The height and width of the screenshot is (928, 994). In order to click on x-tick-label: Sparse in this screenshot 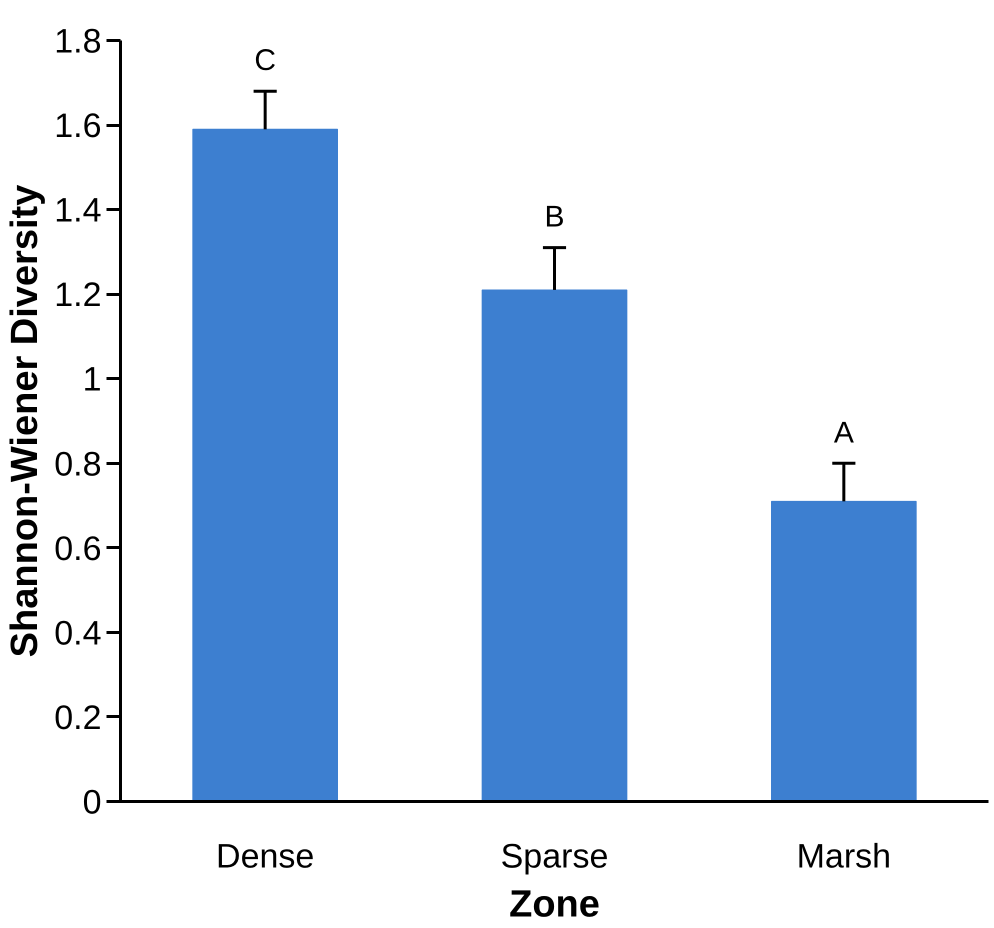, I will do `click(554, 857)`.